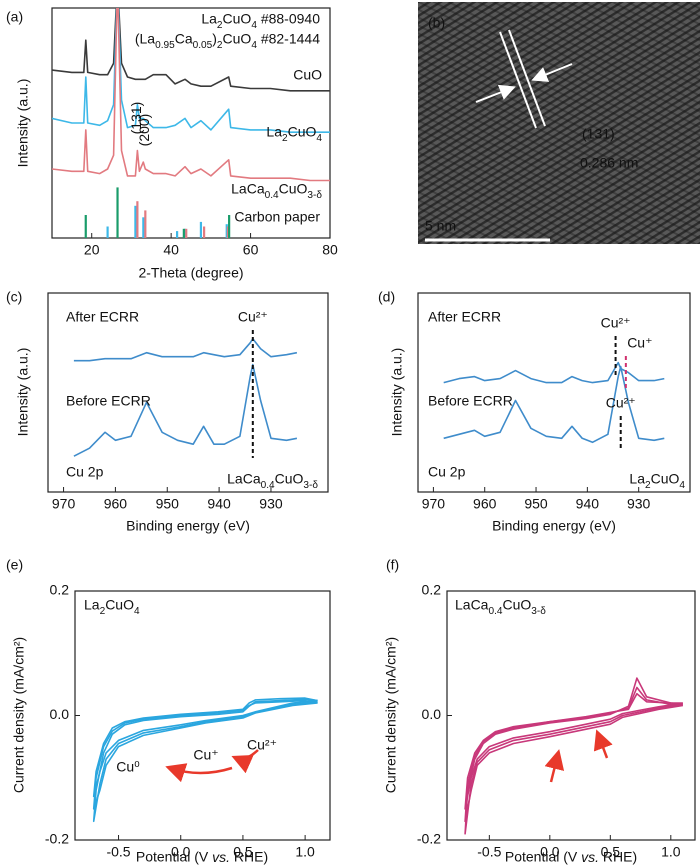 Image resolution: width=700 pixels, height=866 pixels. What do you see at coordinates (559, 123) in the screenshot?
I see `tem-texture` at bounding box center [559, 123].